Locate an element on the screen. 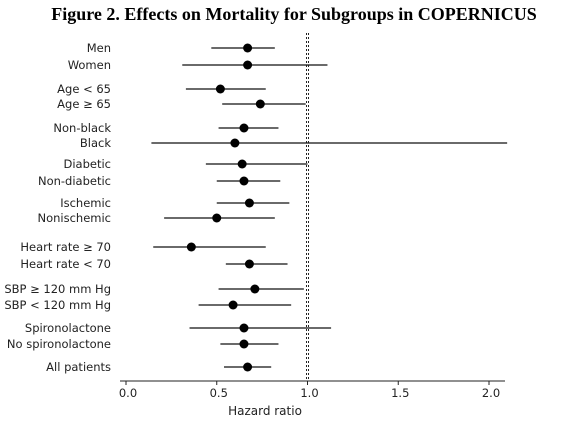 The image size is (588, 426). x-tick-label: 1.0 is located at coordinates (309, 393).